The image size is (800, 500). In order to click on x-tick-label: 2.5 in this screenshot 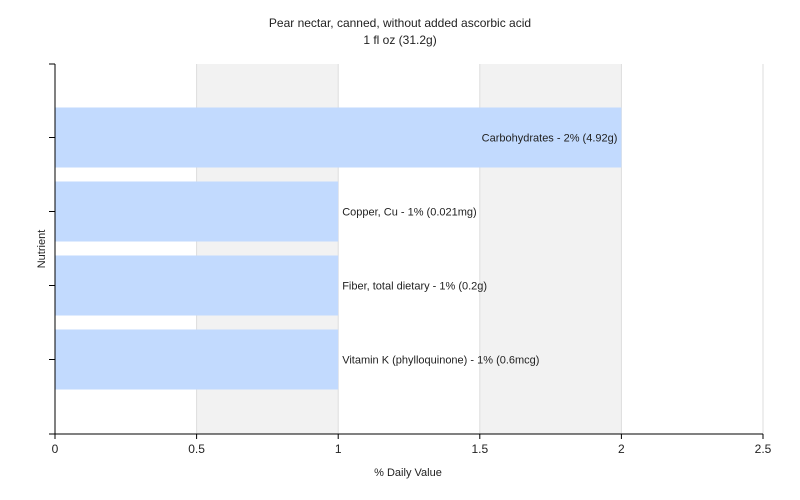, I will do `click(763, 449)`.